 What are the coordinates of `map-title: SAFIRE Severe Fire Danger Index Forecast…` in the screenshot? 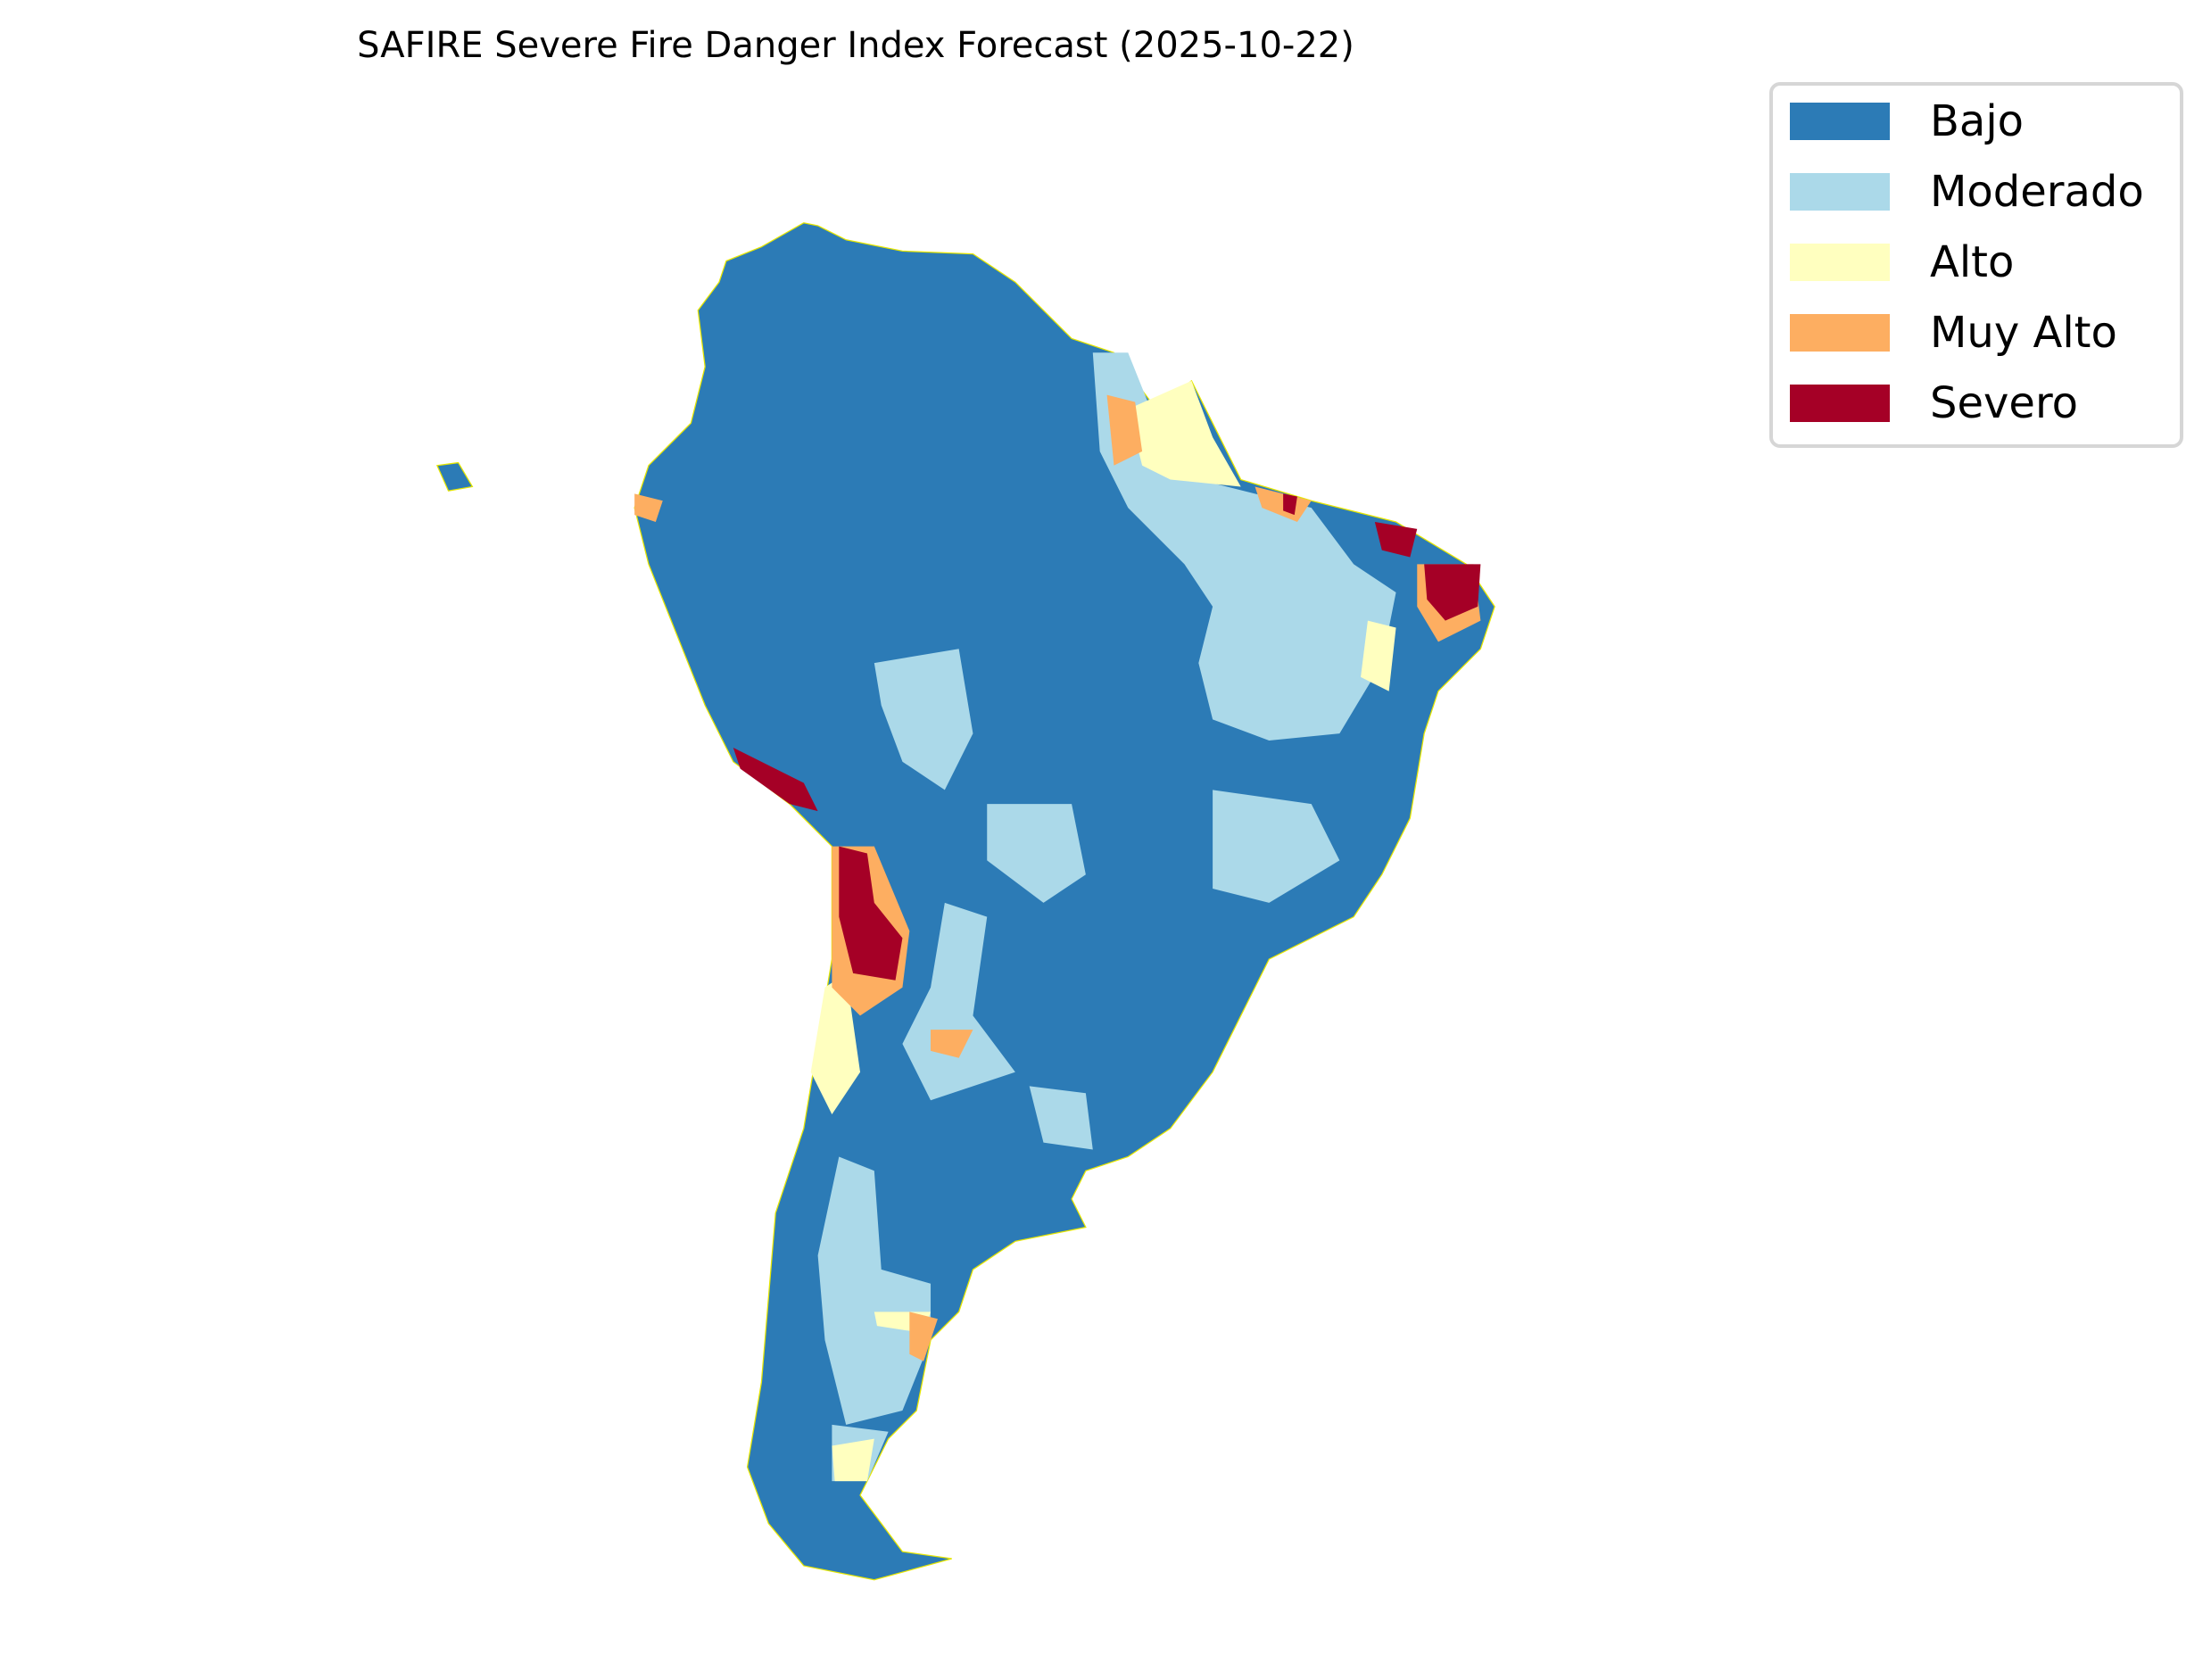 It's located at (855, 45).